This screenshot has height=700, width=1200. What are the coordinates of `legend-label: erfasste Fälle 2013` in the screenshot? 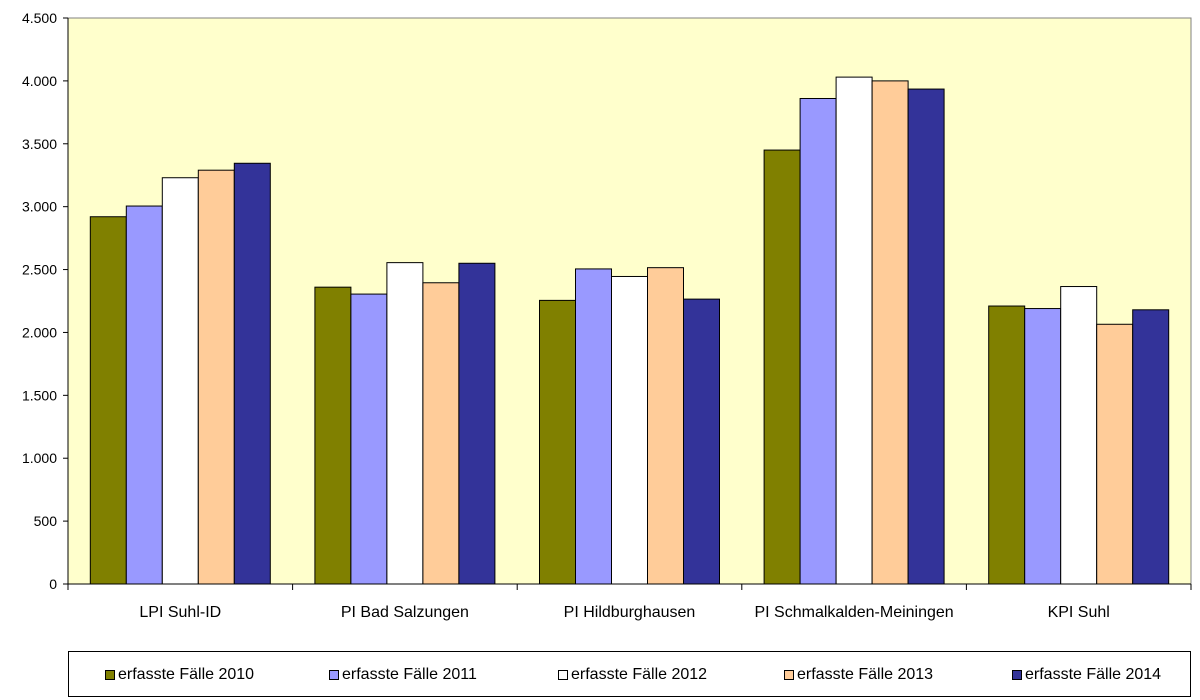 It's located at (865, 674).